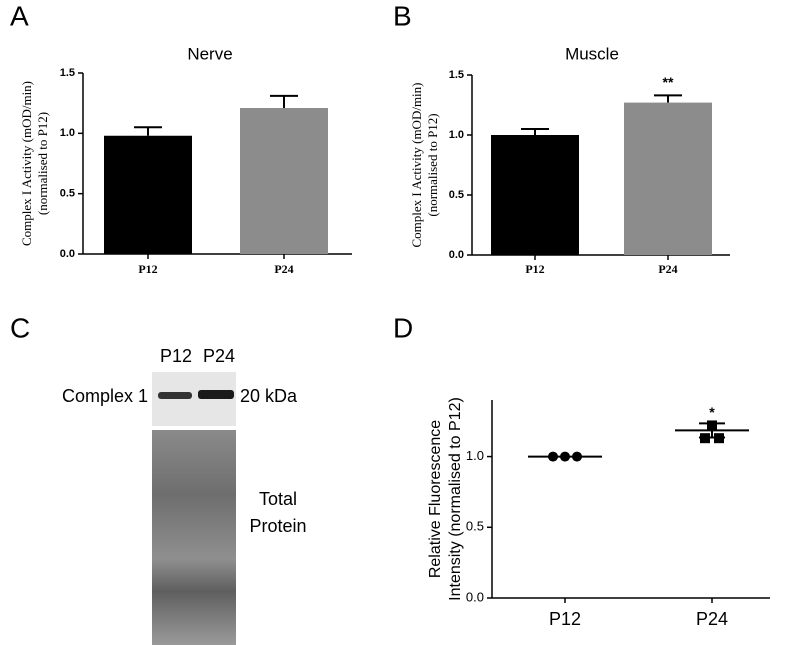 The width and height of the screenshot is (790, 645). What do you see at coordinates (435, 499) in the screenshot?
I see `y-axis-label: Relative Fluorescence` at bounding box center [435, 499].